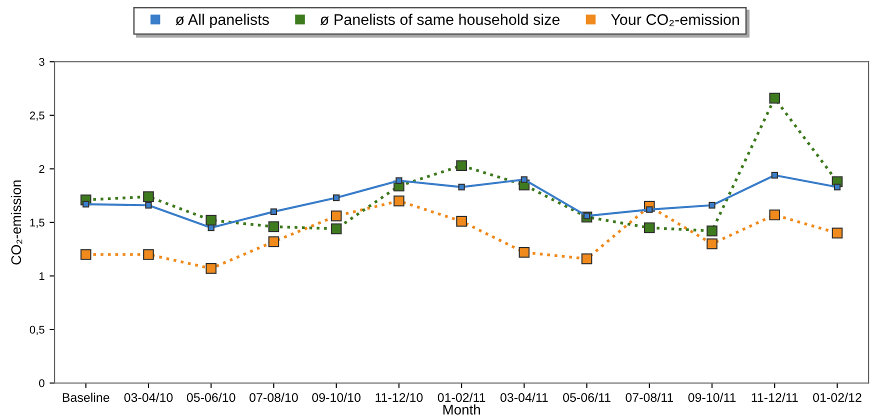 The image size is (880, 420). Describe the element at coordinates (41, 62) in the screenshot. I see `y-tick-label: 3` at that location.